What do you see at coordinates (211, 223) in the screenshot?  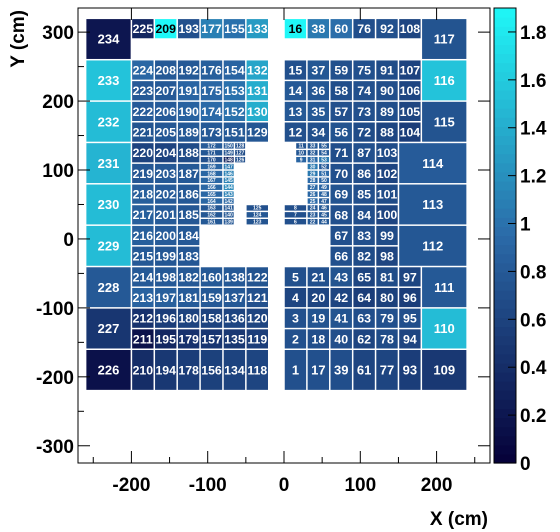 I see `cell-label-161: 161` at bounding box center [211, 223].